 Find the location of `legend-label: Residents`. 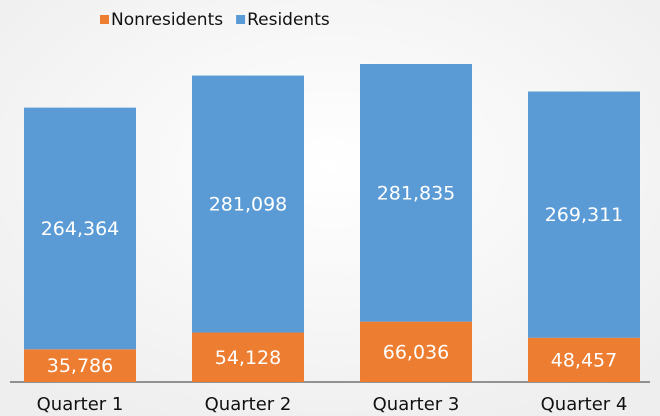

legend-label: Residents is located at coordinates (288, 20).